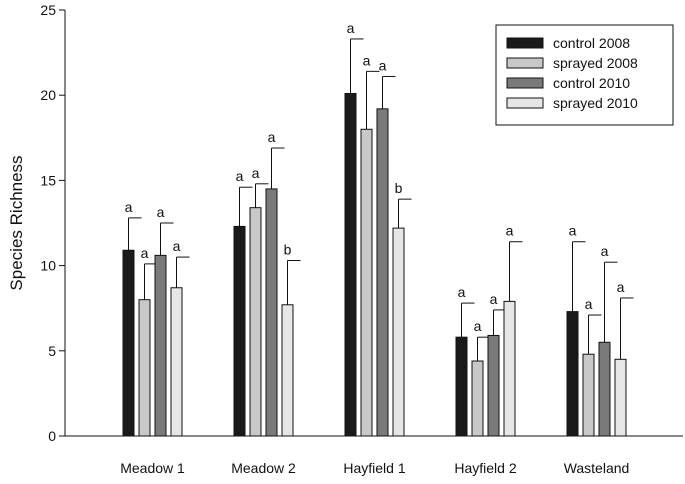 Image resolution: width=685 pixels, height=484 pixels. Describe the element at coordinates (53, 223) in the screenshot. I see `y-axis: 0 5 10 15 20 25` at that location.